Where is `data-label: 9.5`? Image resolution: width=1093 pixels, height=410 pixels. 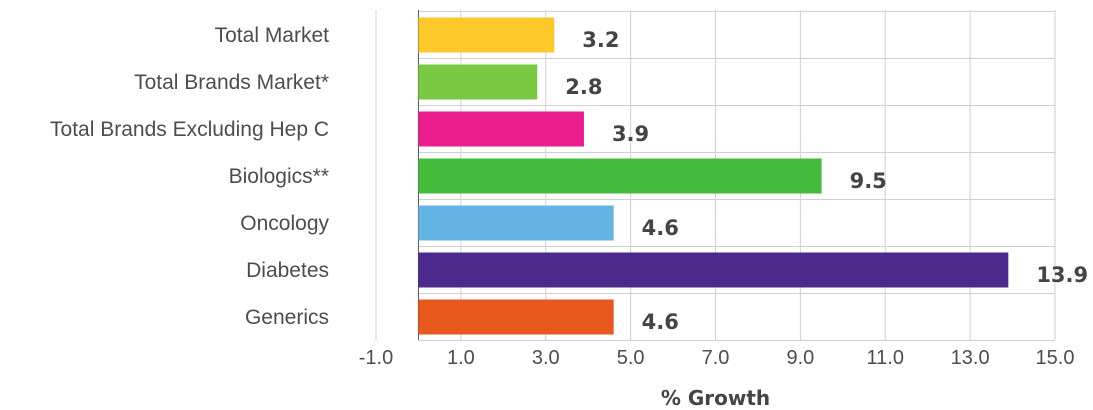
data-label: 9.5 is located at coordinates (868, 181).